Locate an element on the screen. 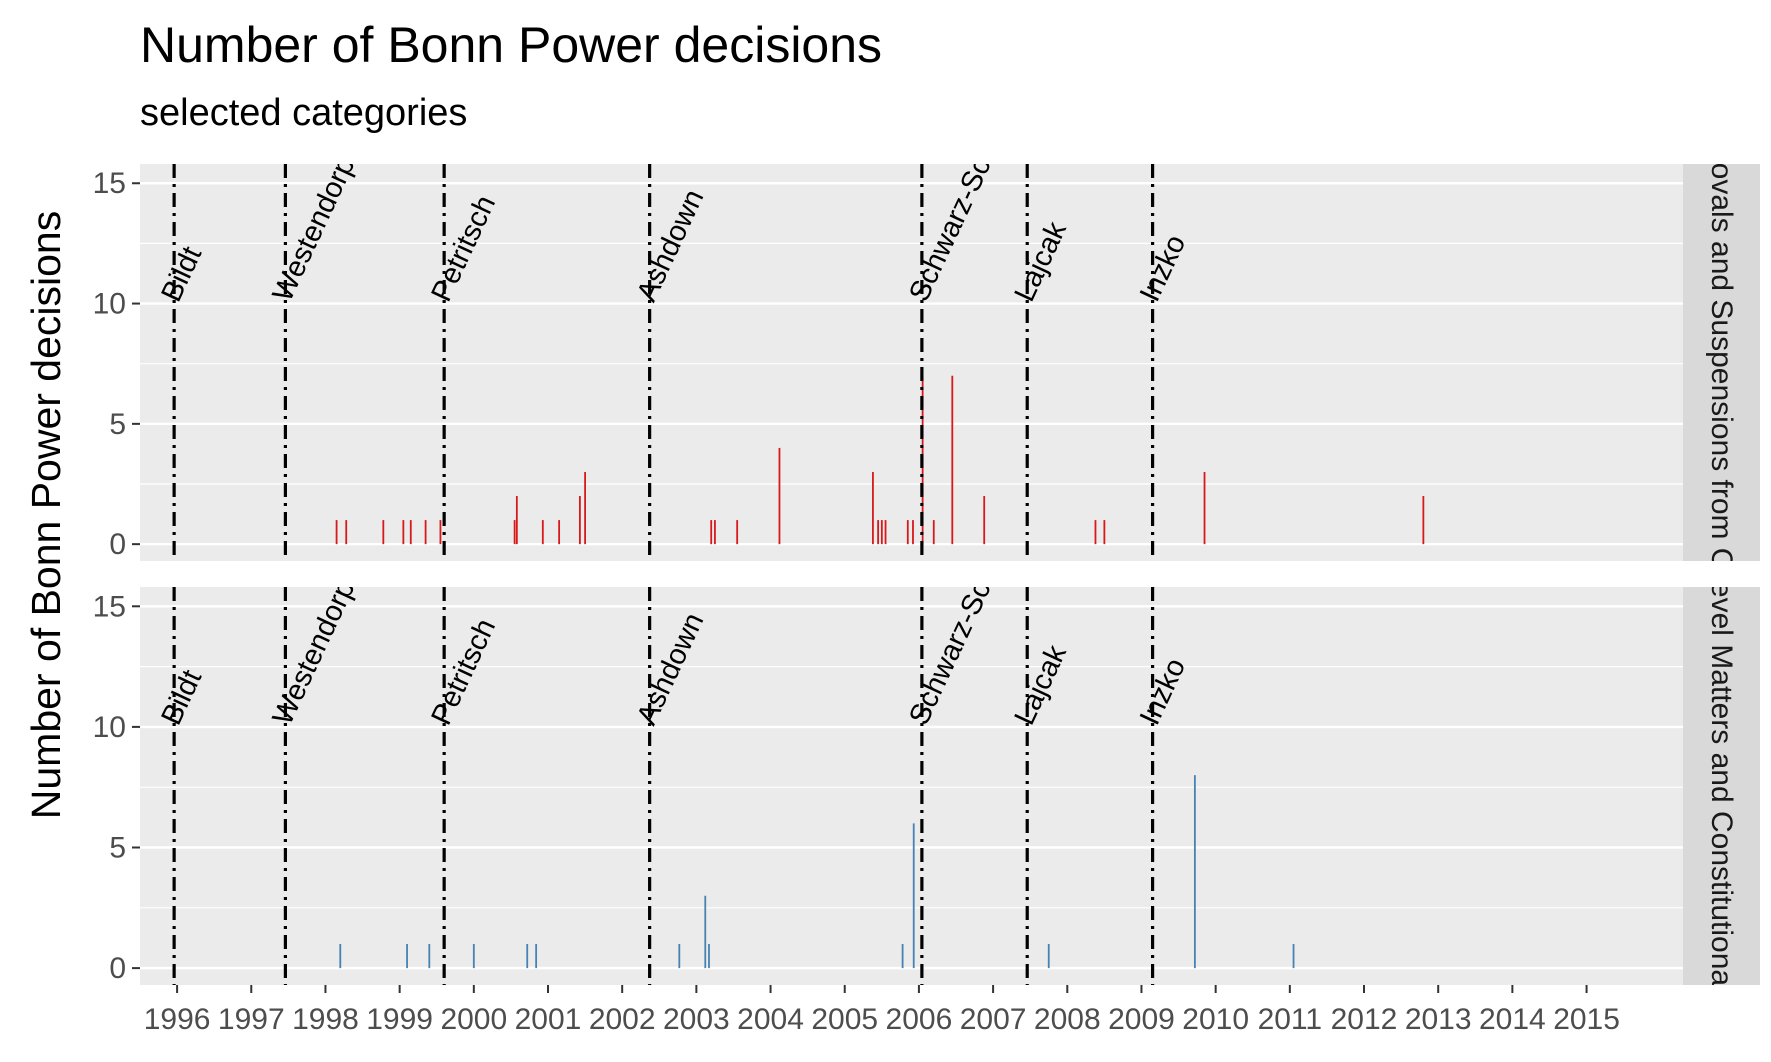 The image size is (1771, 1062). x-tick-label: 2003 is located at coordinates (696, 1019).